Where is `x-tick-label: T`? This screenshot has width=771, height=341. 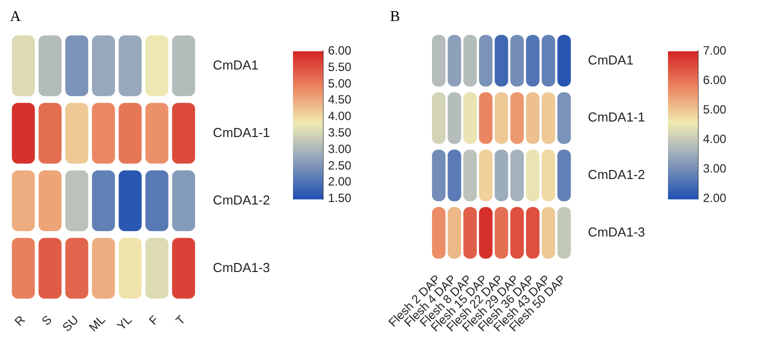 x-tick-label: T is located at coordinates (180, 320).